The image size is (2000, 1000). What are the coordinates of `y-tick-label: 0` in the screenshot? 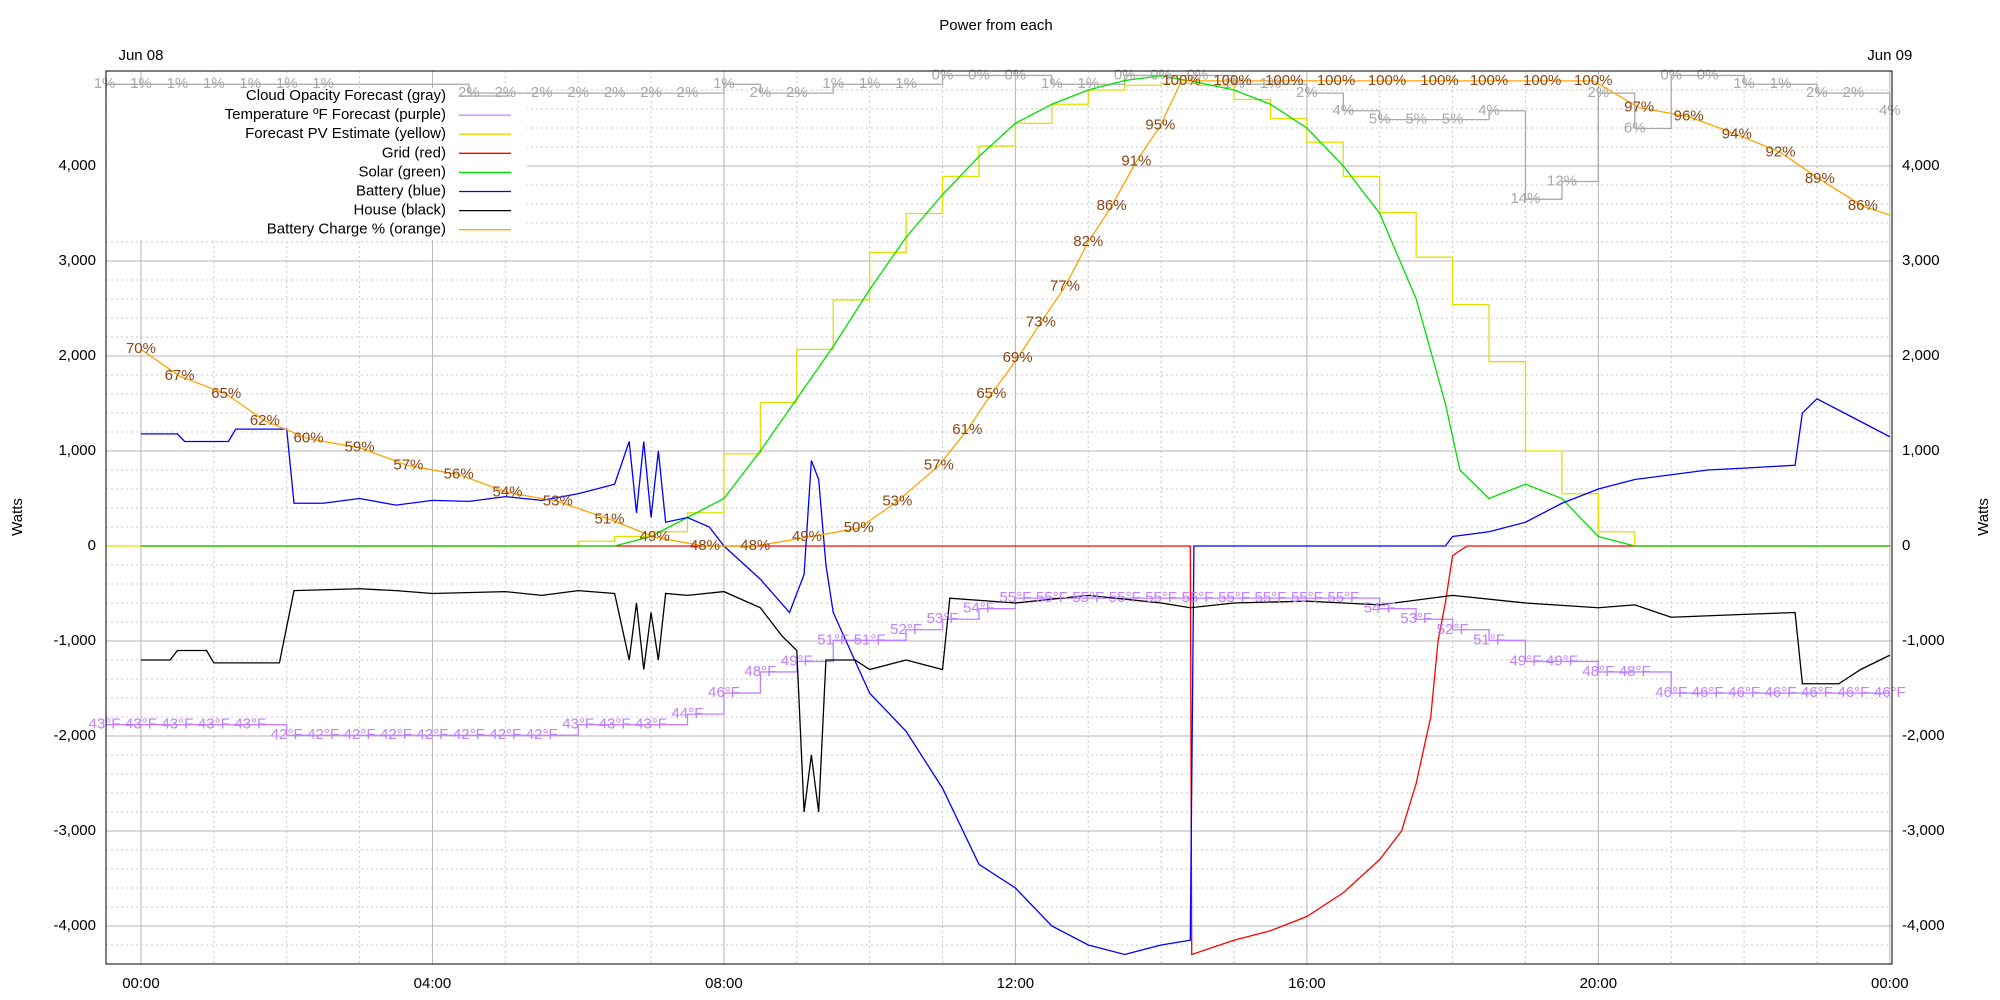 It's located at (92, 545).